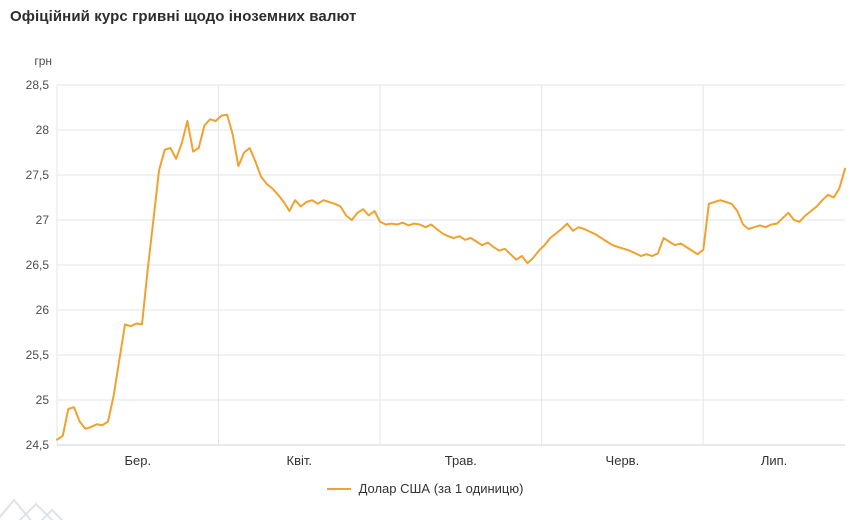  What do you see at coordinates (43, 310) in the screenshot?
I see `y-tick-label: 26` at bounding box center [43, 310].